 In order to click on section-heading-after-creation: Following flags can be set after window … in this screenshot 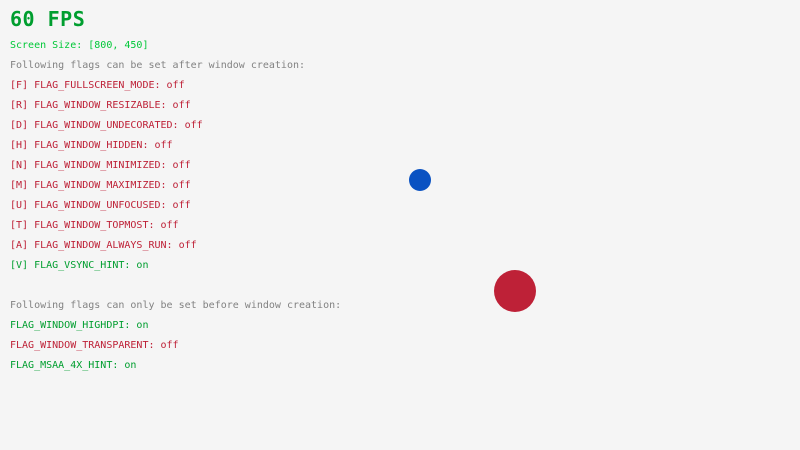, I will do `click(158, 65)`.